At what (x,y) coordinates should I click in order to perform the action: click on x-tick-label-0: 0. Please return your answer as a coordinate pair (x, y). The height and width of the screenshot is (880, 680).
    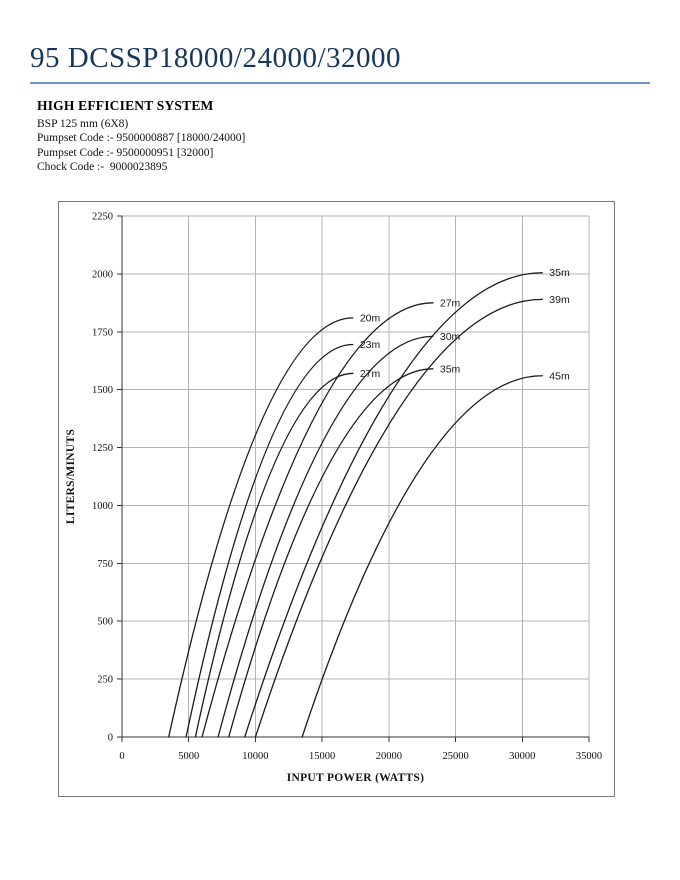
    Looking at the image, I should click on (121, 756).